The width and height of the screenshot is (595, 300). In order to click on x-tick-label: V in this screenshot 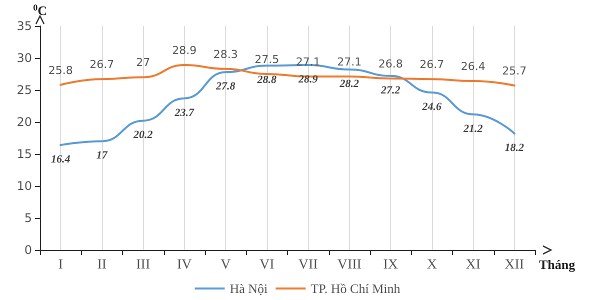, I will do `click(225, 265)`.